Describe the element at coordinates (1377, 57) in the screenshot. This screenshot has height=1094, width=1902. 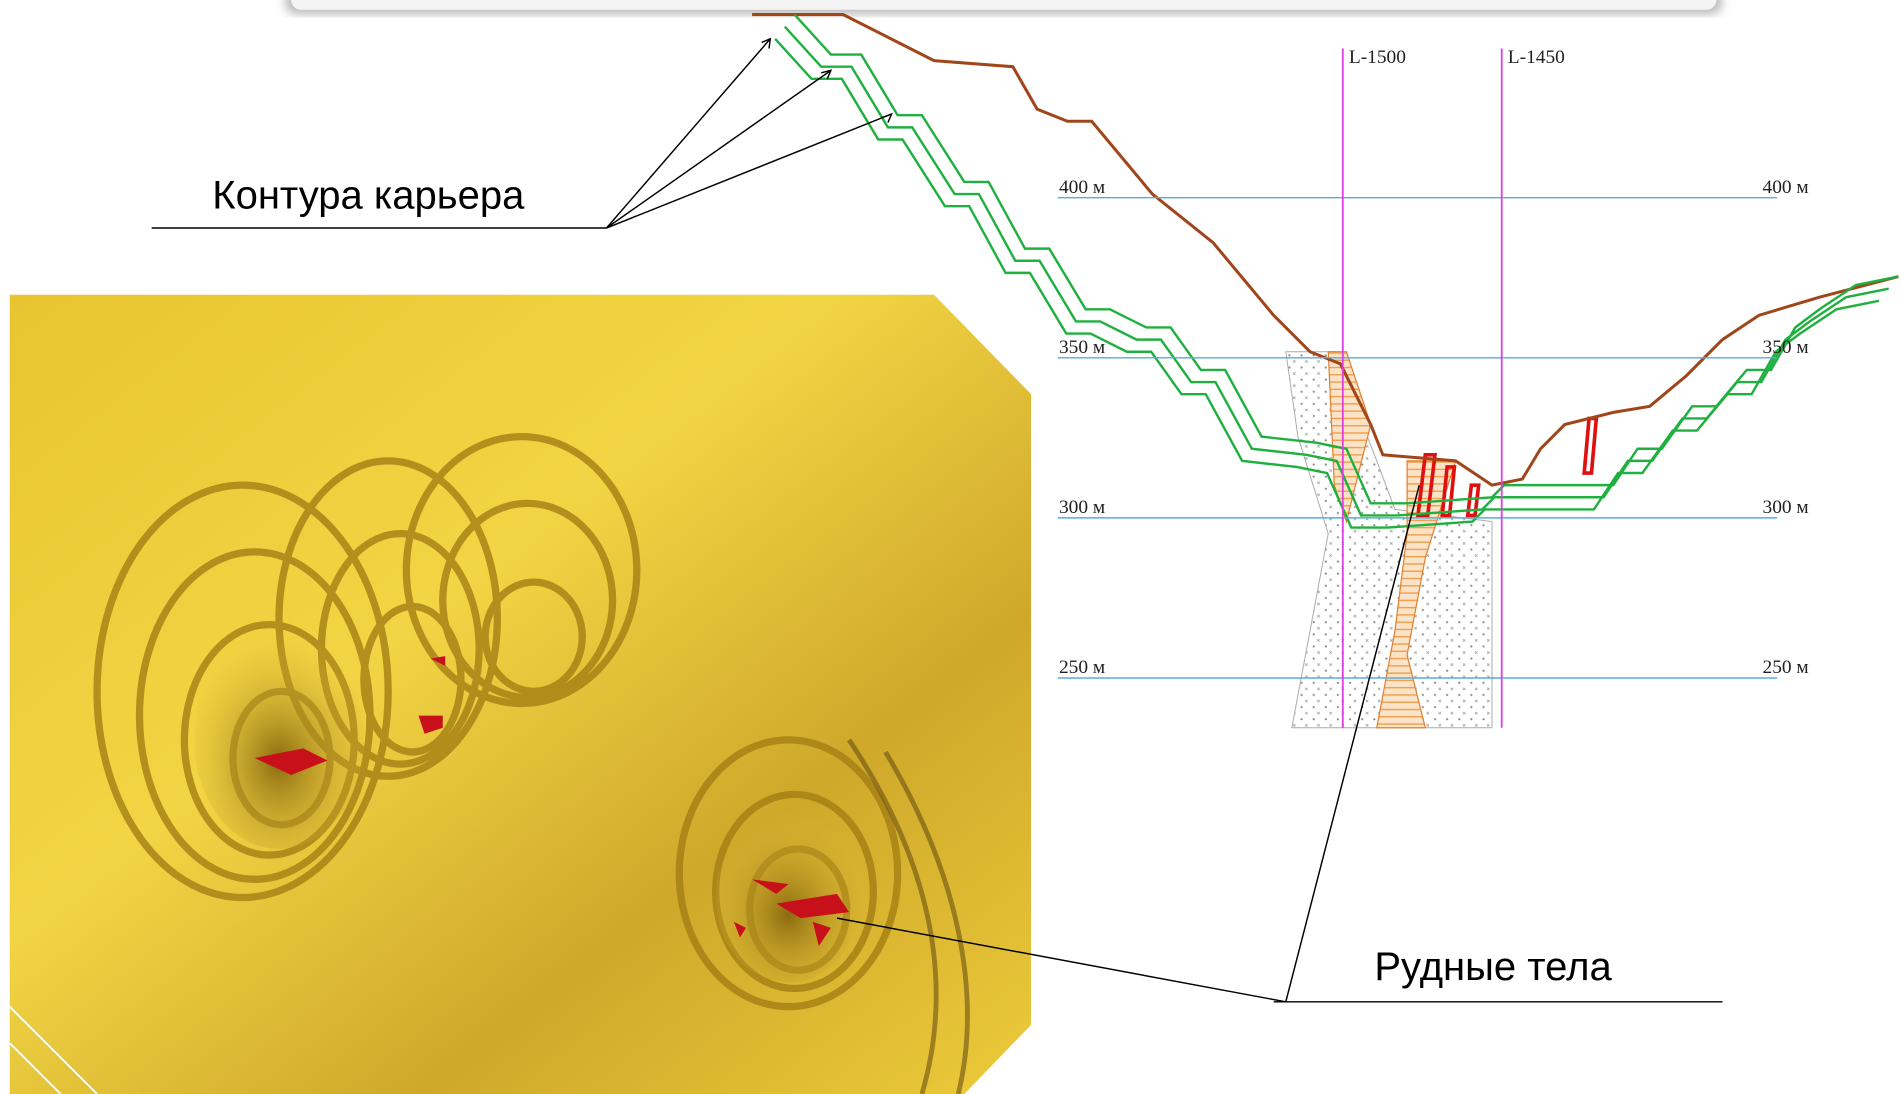
I see `section-line-label: L-1500` at that location.